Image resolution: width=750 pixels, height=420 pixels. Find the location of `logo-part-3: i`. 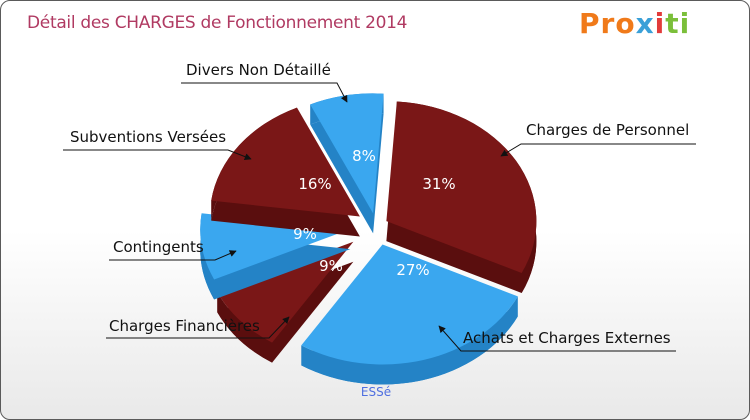

logo-part-3: i is located at coordinates (660, 23).